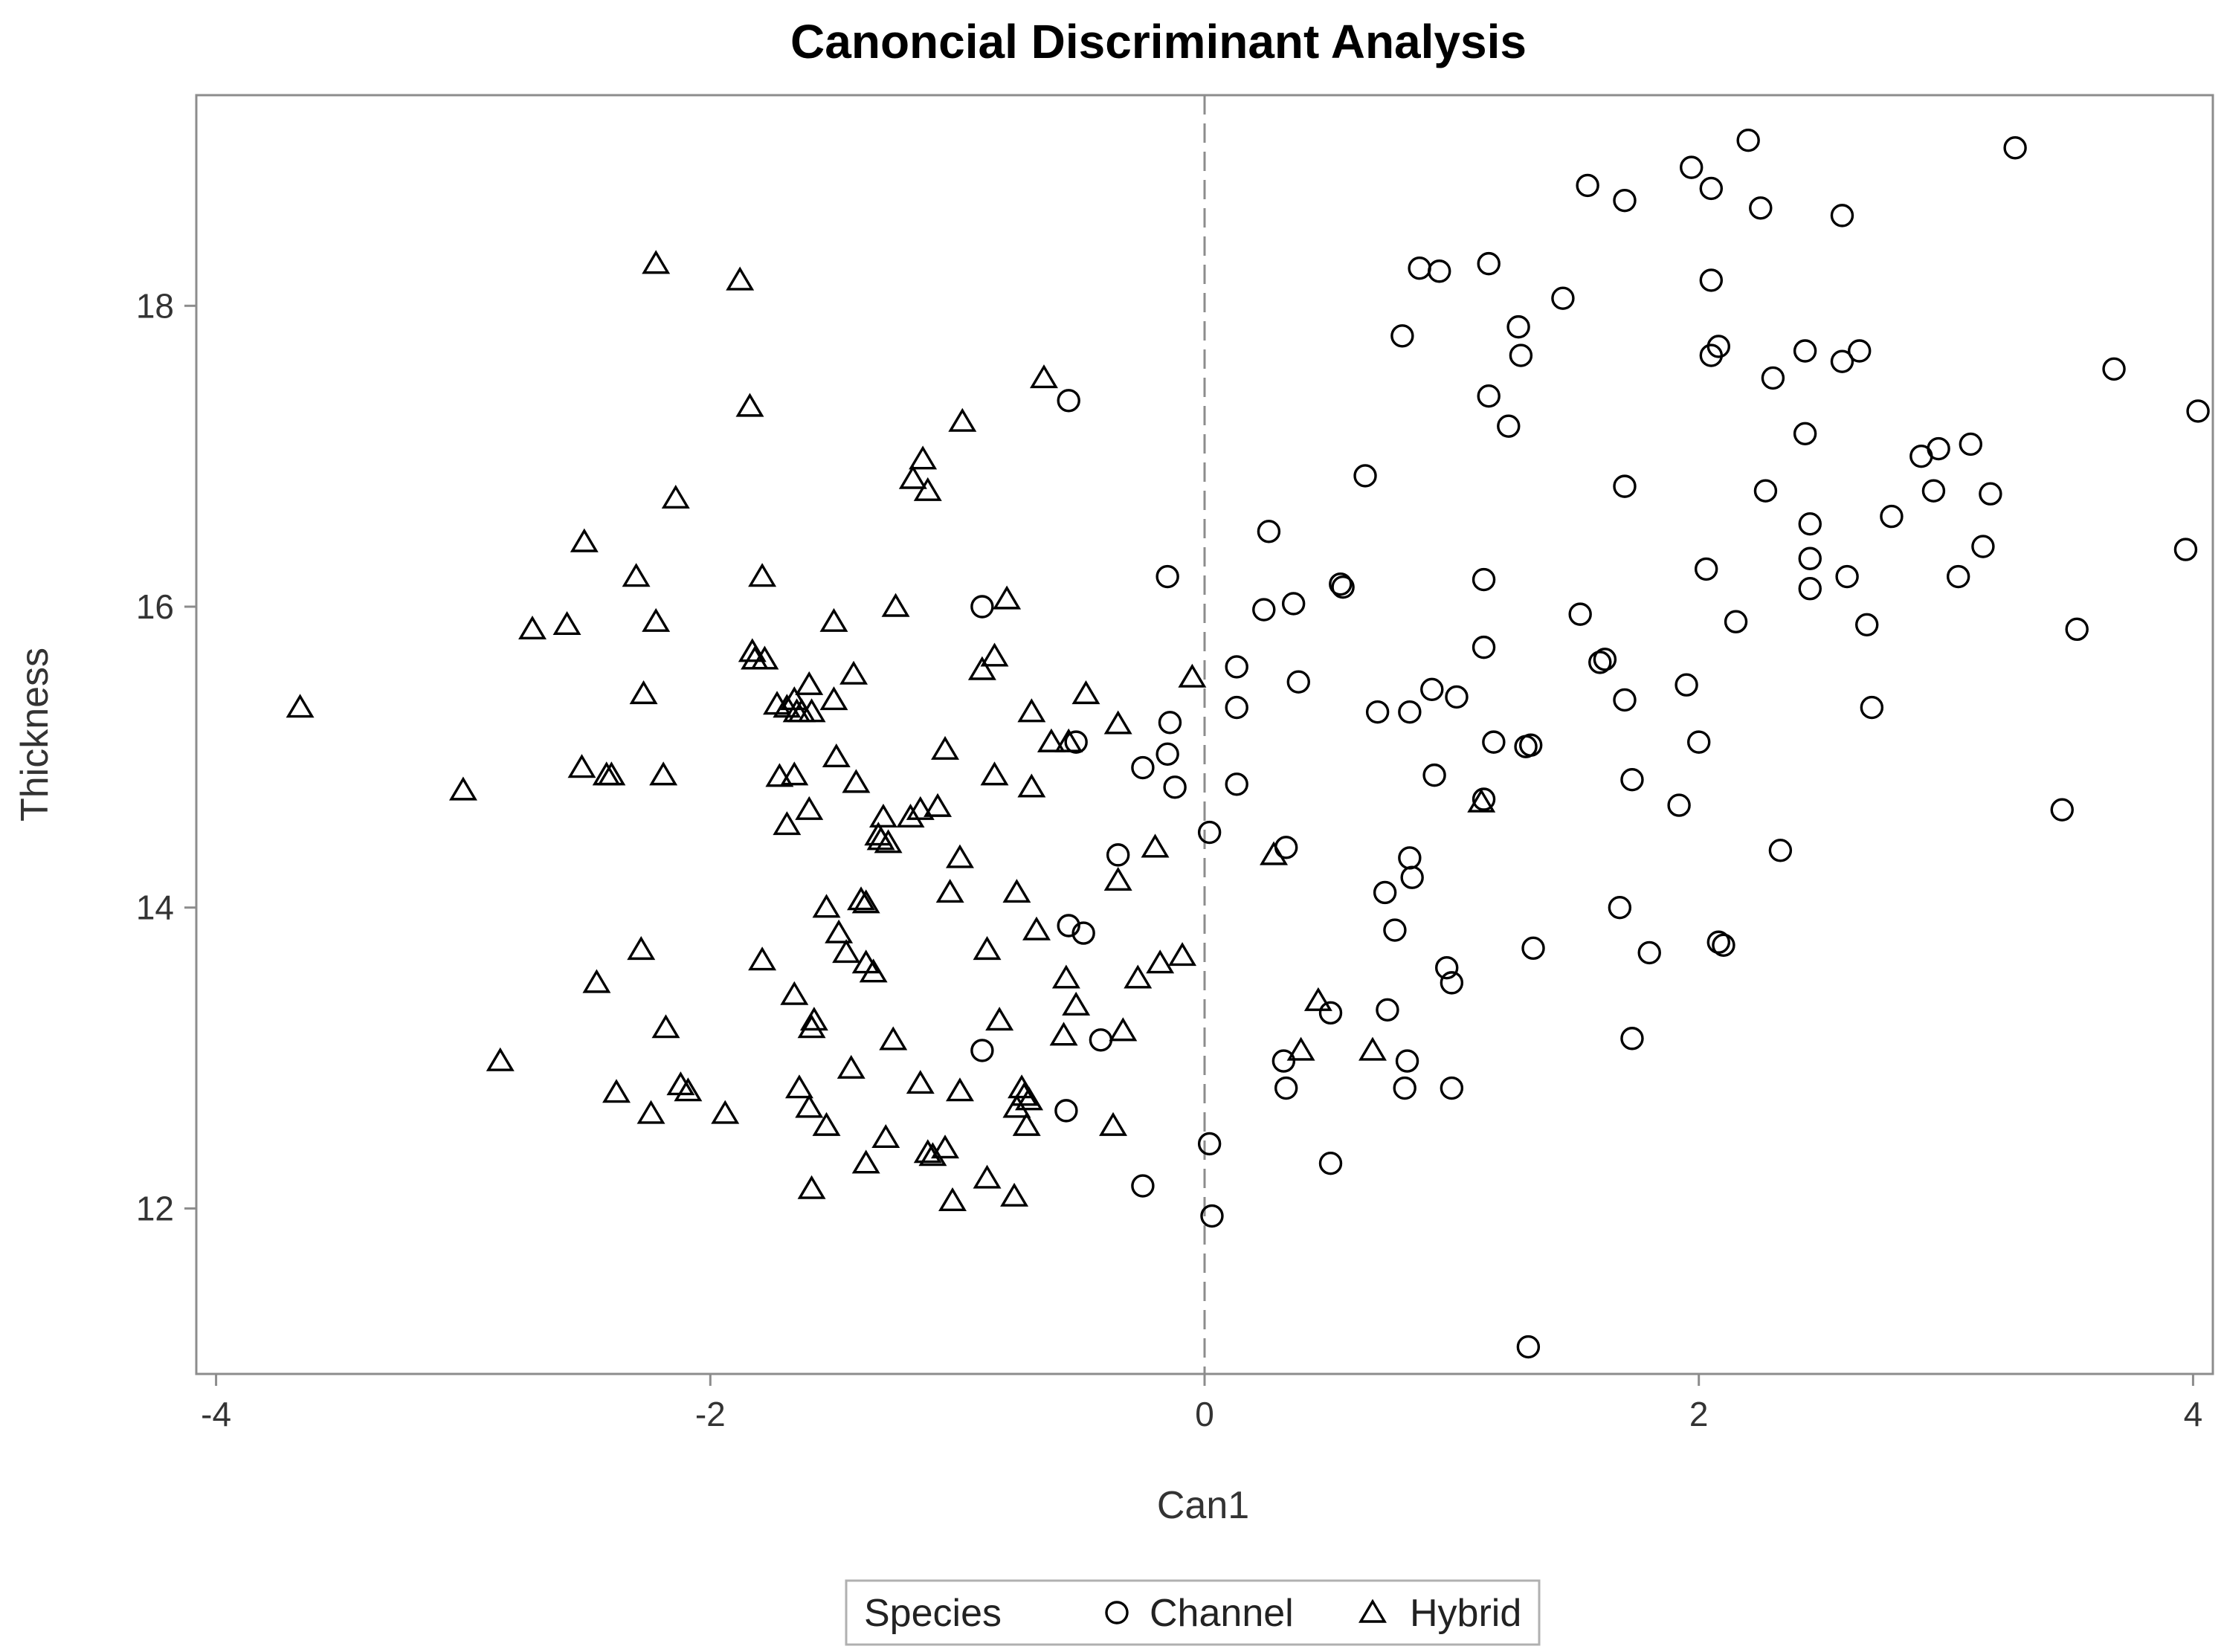 This screenshot has height=1652, width=2224. What do you see at coordinates (1117, 1612) in the screenshot?
I see `legend-channel-marker` at bounding box center [1117, 1612].